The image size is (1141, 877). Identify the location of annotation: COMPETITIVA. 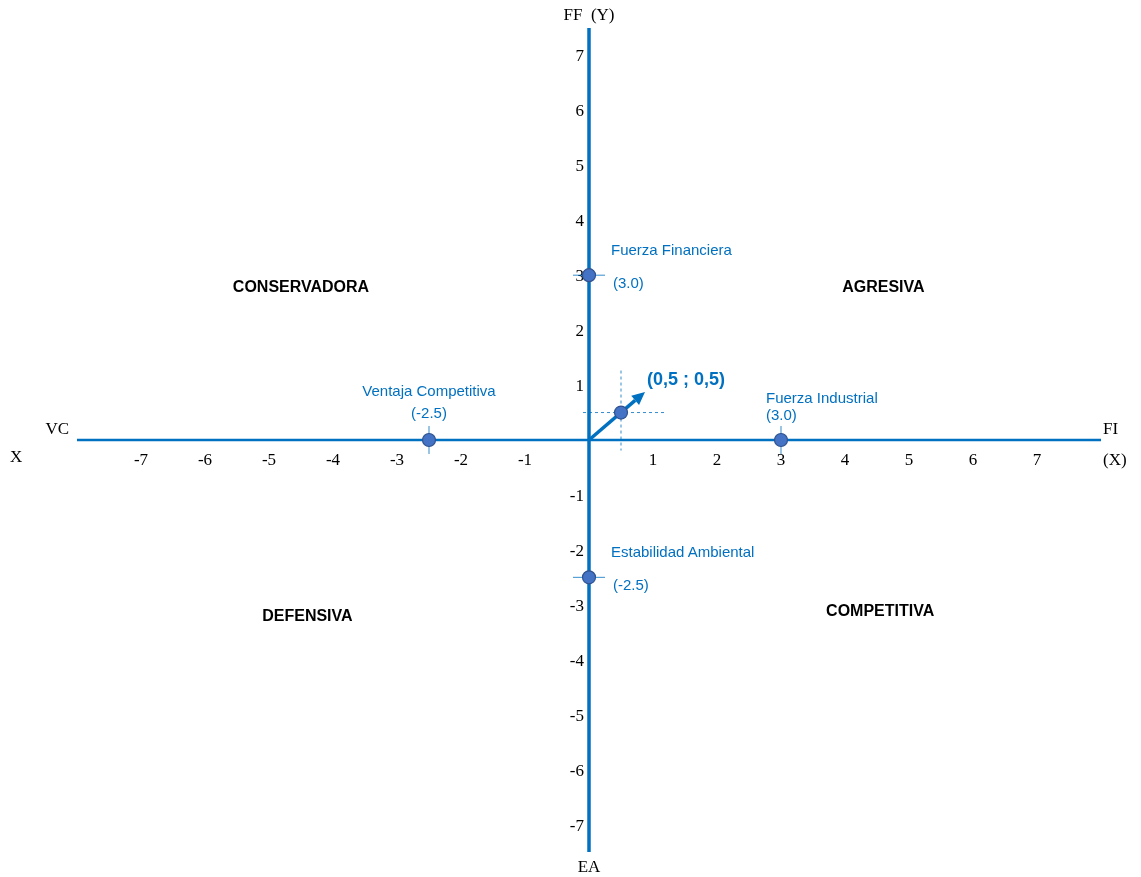
(880, 610).